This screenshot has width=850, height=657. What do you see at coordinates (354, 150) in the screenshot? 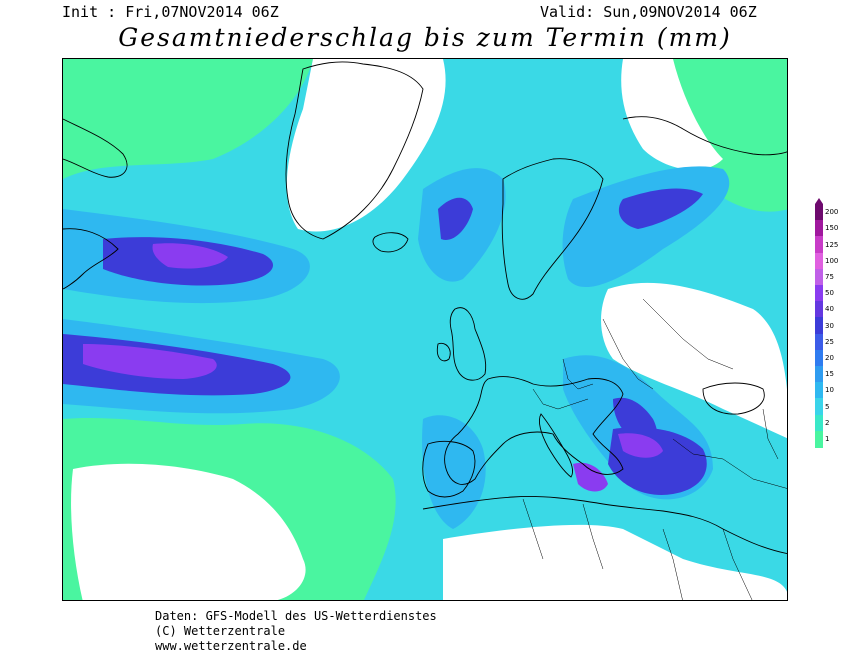
I see `greenland-coast` at bounding box center [354, 150].